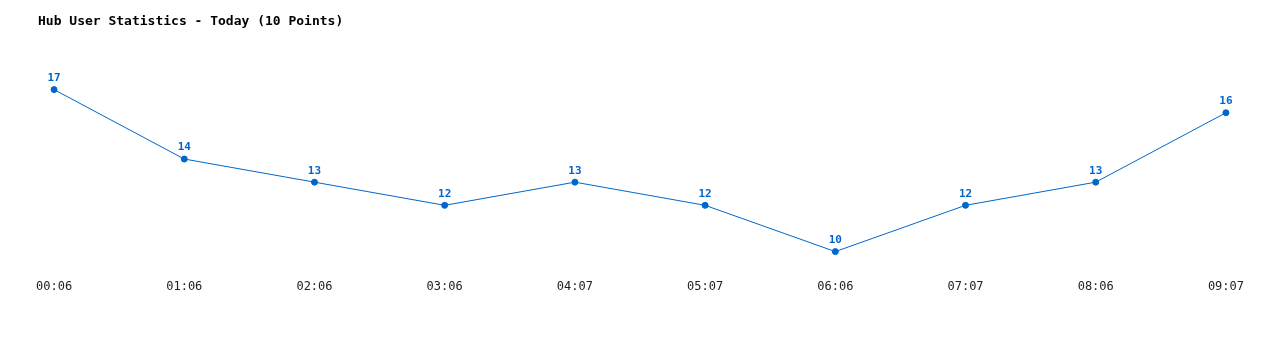 The height and width of the screenshot is (350, 1280). I want to click on data-label: 16, so click(1226, 101).